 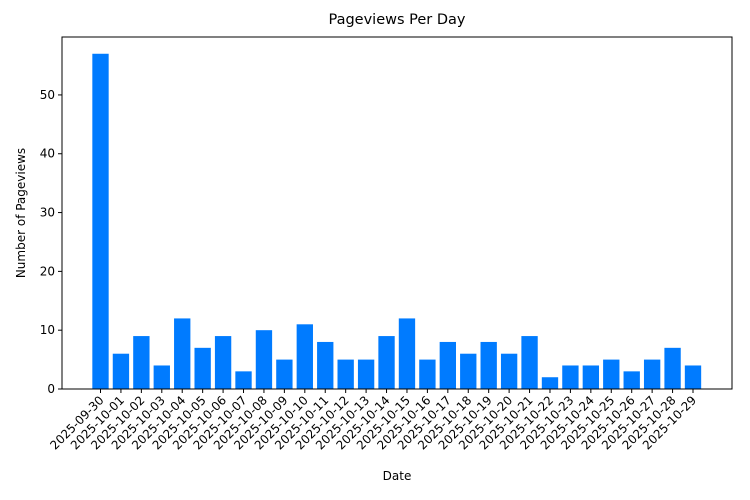 What do you see at coordinates (51, 389) in the screenshot?
I see `y-tick-label: 0` at bounding box center [51, 389].